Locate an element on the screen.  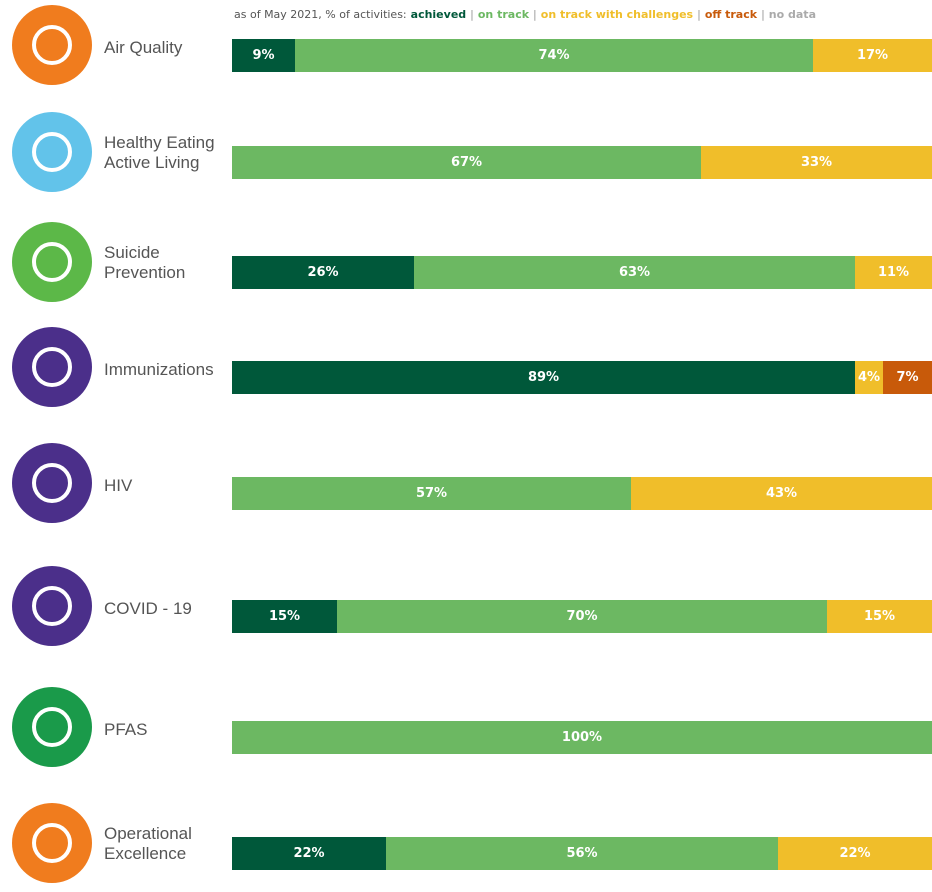
bar-segment: 26% is located at coordinates (323, 272).